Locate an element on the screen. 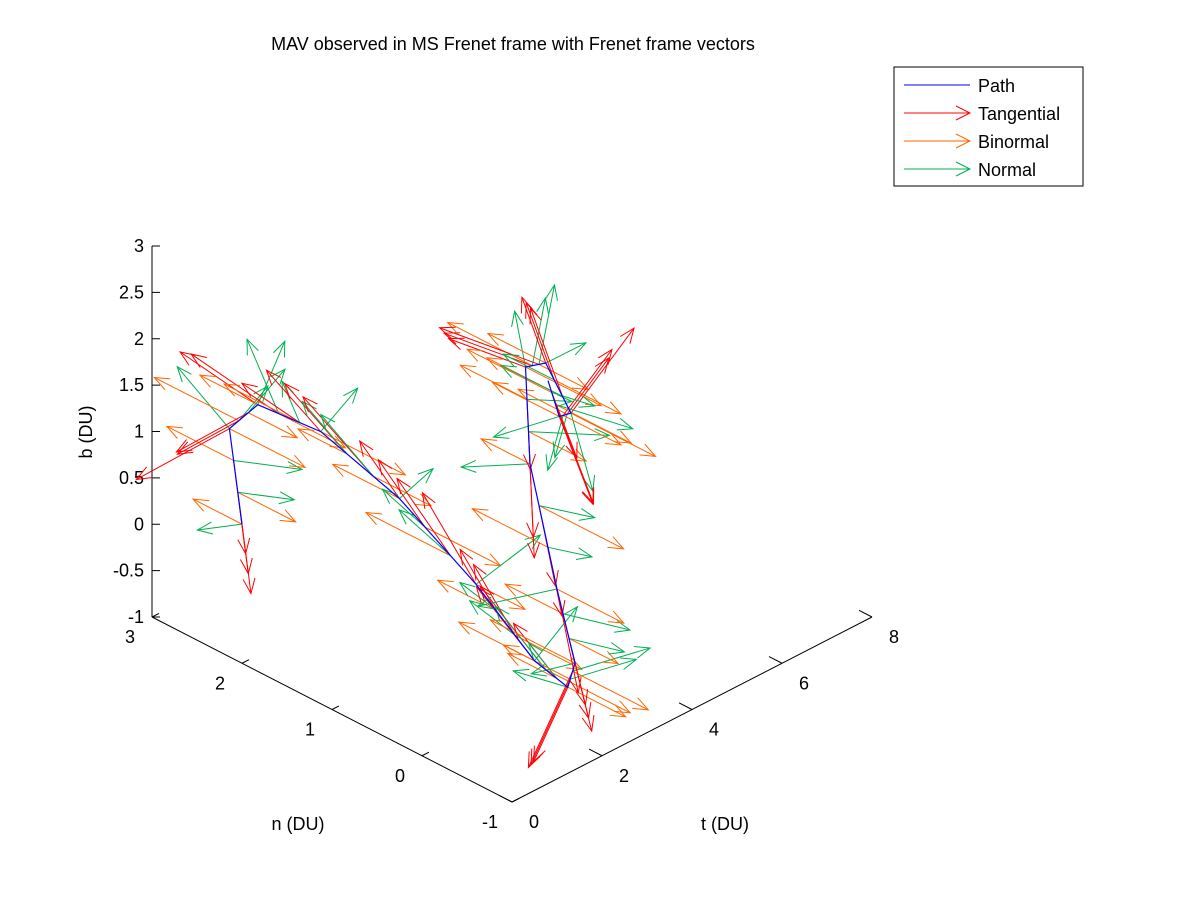  legend-item-tangential: Tangential is located at coordinates (982, 114).